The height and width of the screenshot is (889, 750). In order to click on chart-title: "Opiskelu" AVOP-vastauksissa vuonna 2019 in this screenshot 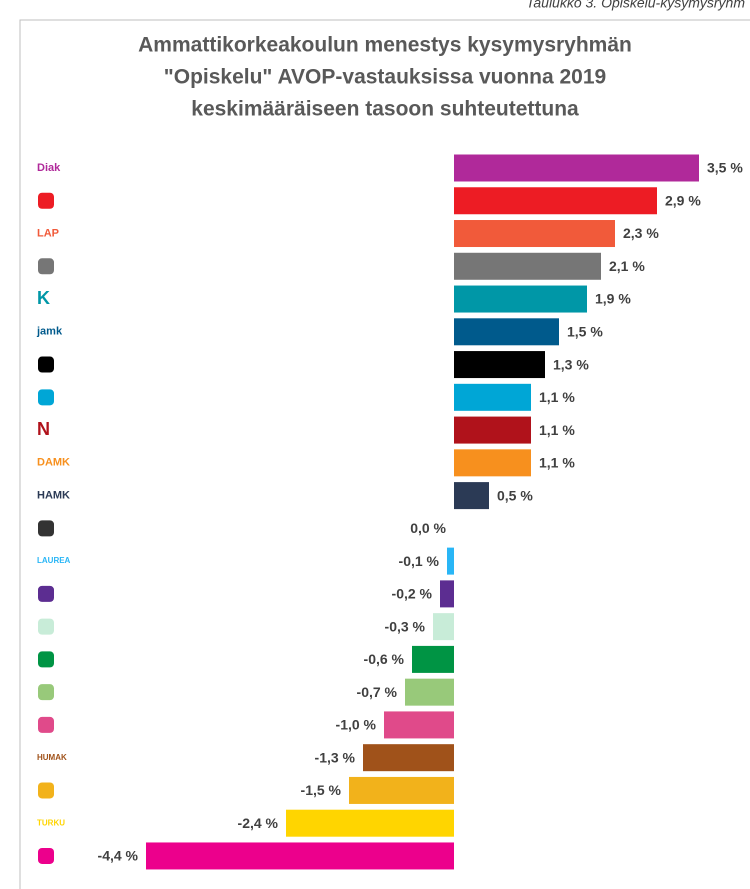, I will do `click(385, 77)`.